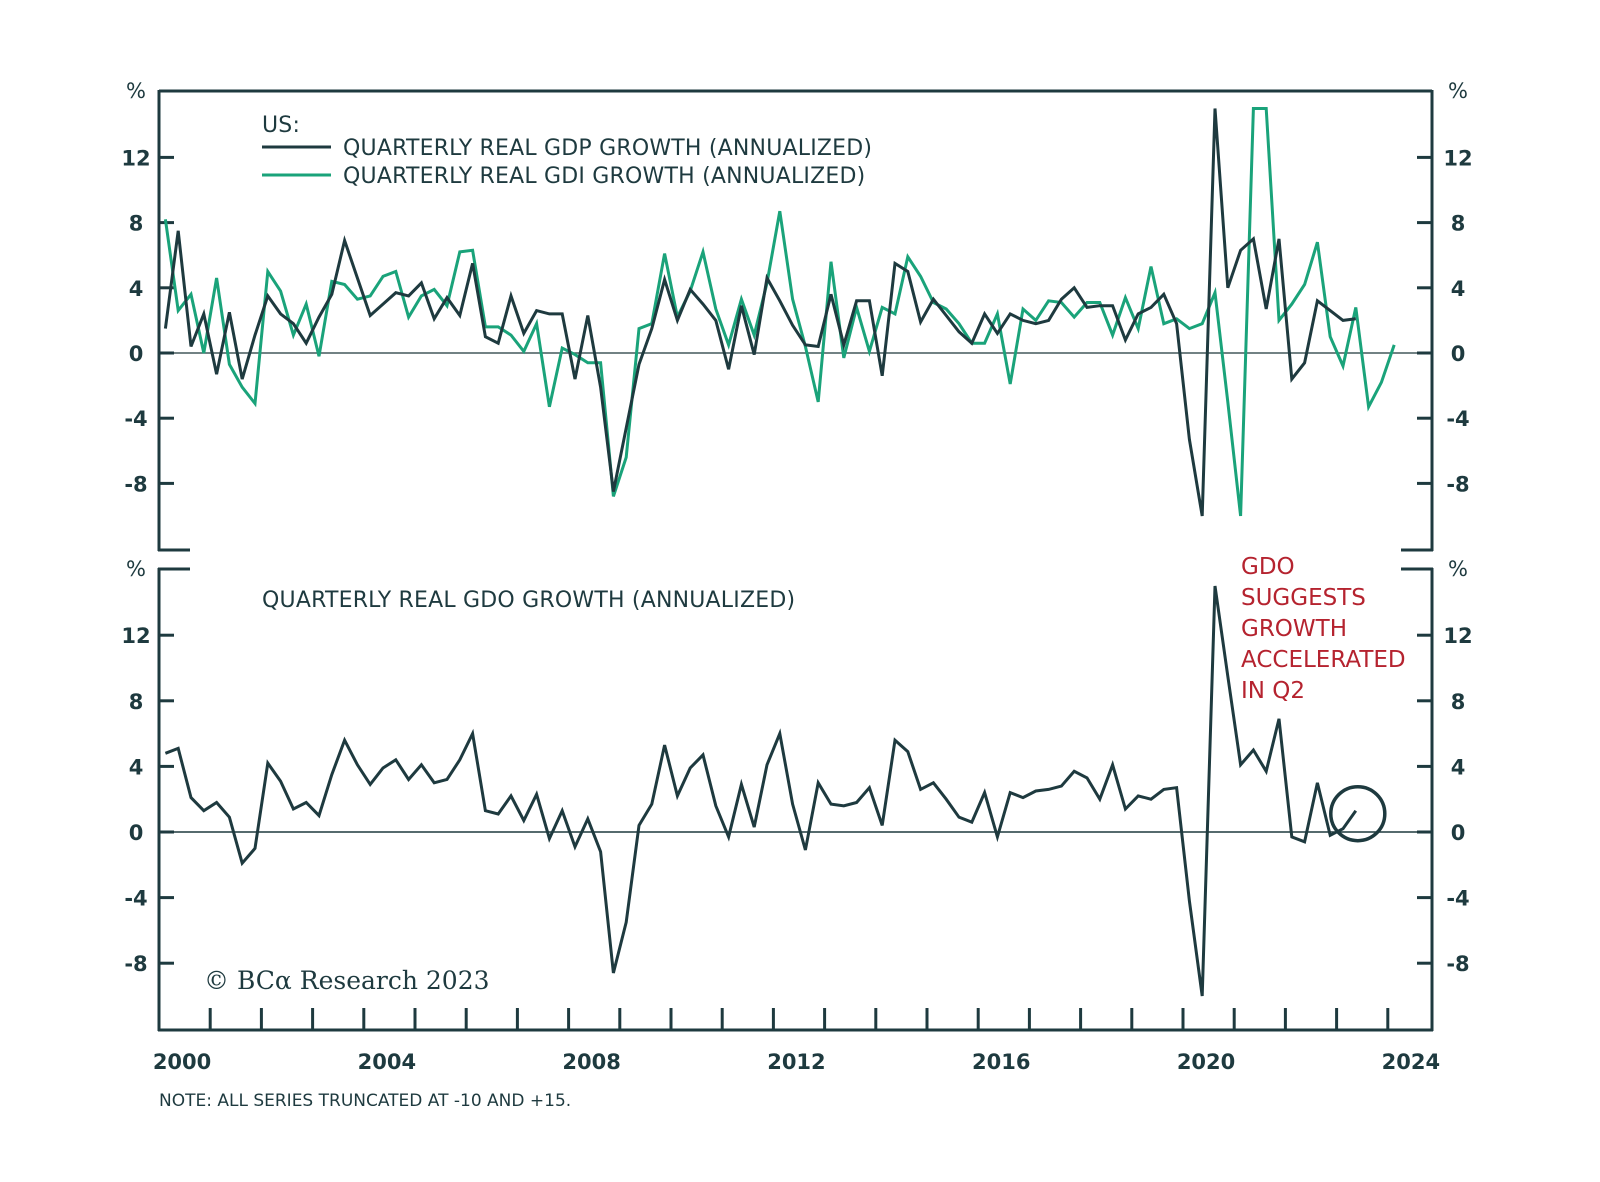  I want to click on copyright-label: © BCα Research 2023, so click(347, 980).